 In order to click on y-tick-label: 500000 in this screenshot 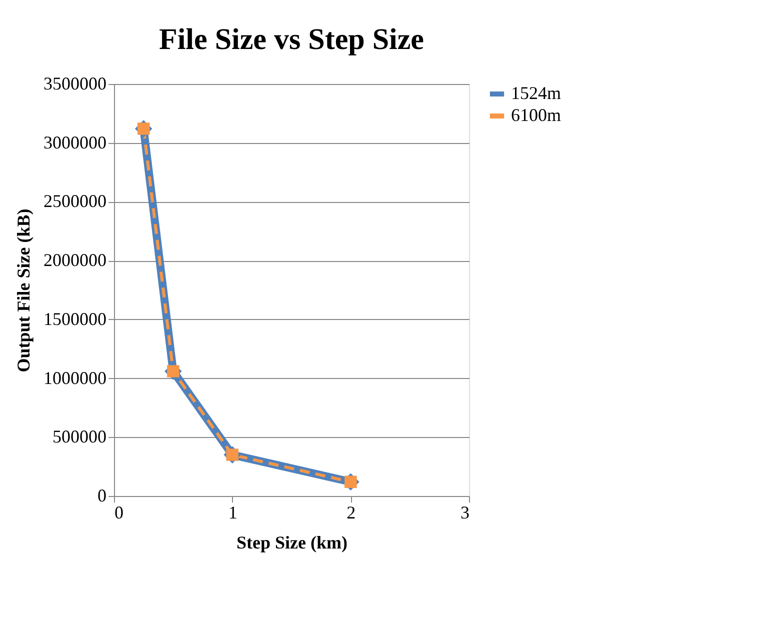, I will do `click(79, 436)`.